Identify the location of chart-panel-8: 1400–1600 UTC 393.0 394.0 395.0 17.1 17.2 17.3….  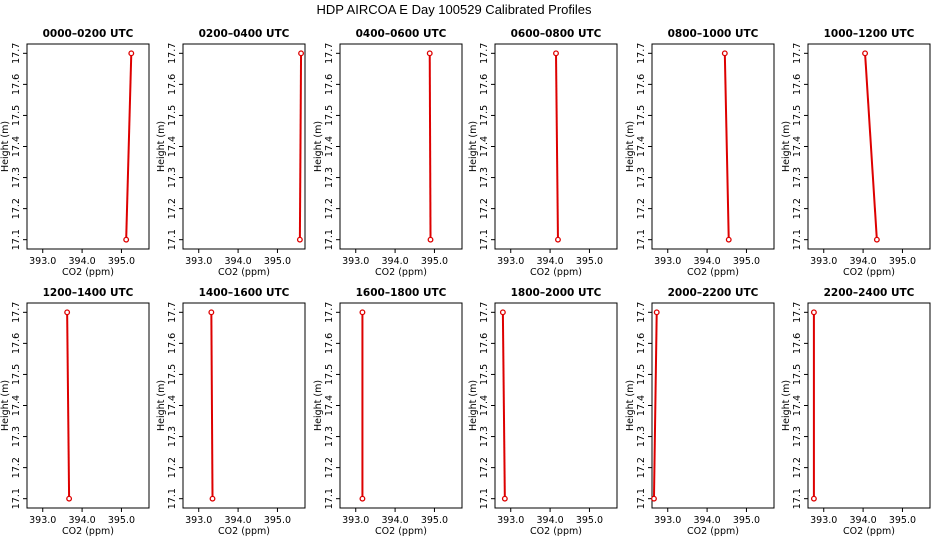
(231, 412).